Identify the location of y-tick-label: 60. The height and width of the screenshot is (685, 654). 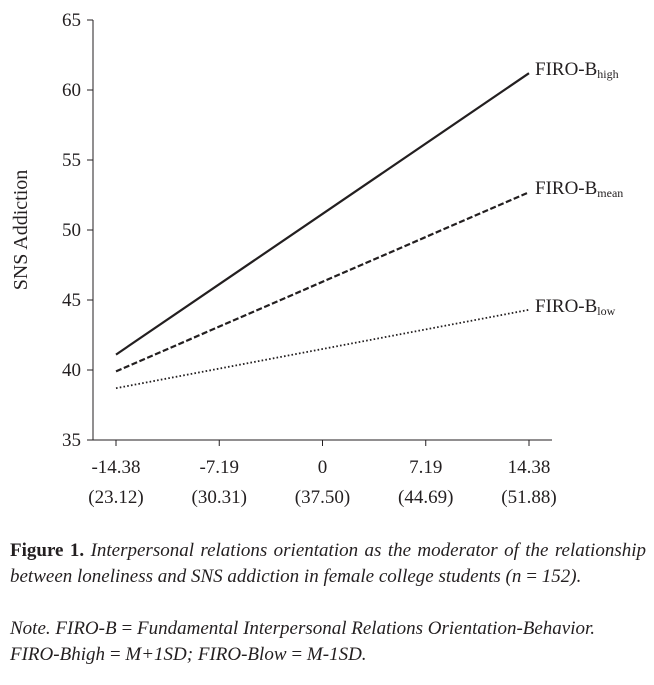
(71, 90).